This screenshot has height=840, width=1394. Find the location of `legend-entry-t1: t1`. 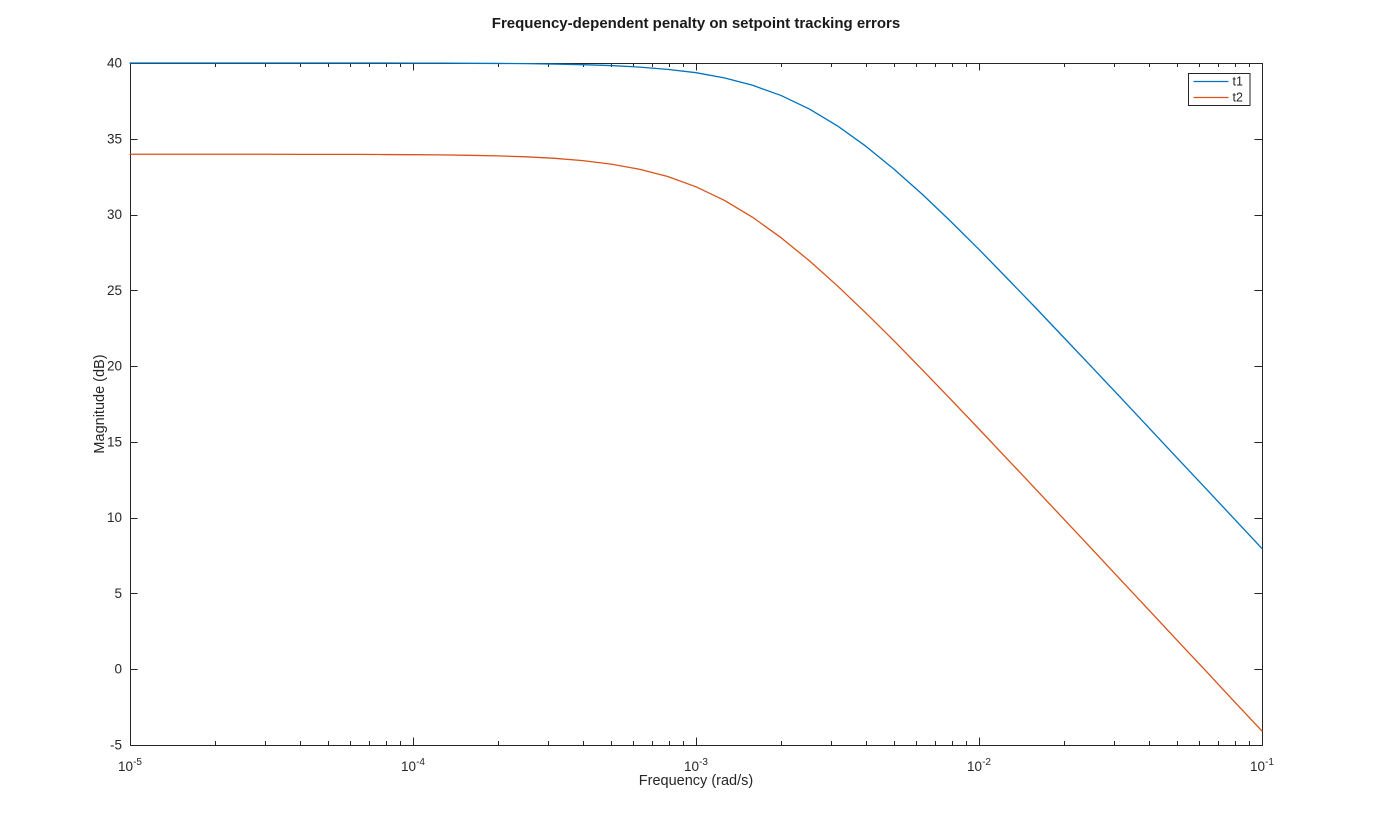

legend-entry-t1: t1 is located at coordinates (1218, 82).